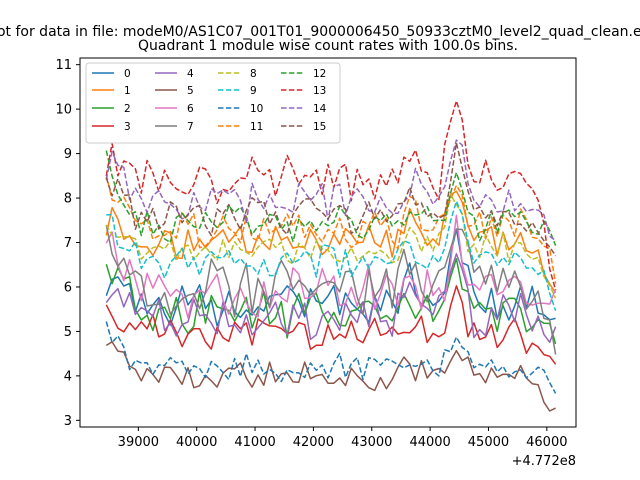  What do you see at coordinates (256, 109) in the screenshot?
I see `legend-label-10: 10` at bounding box center [256, 109].